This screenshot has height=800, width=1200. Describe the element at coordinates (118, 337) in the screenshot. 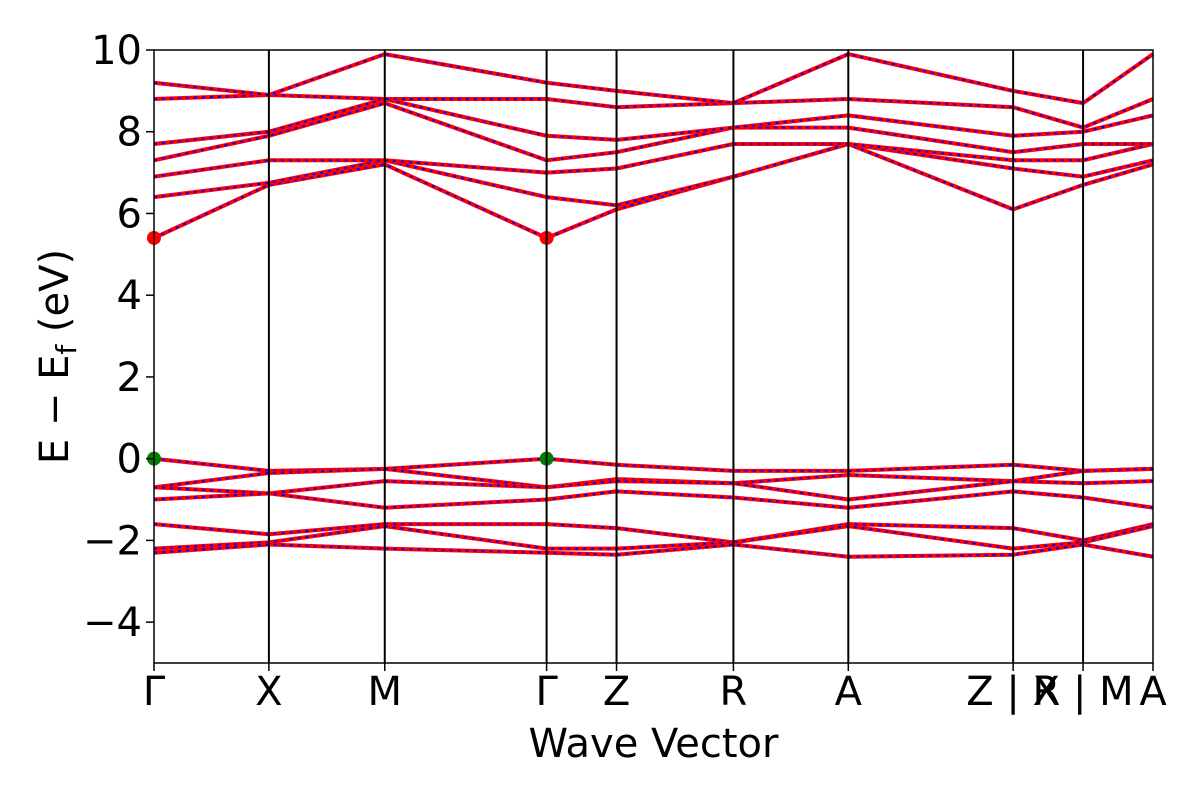

I see `y-axis-ticks: −4 −2 0 2 4 6 8 10` at that location.